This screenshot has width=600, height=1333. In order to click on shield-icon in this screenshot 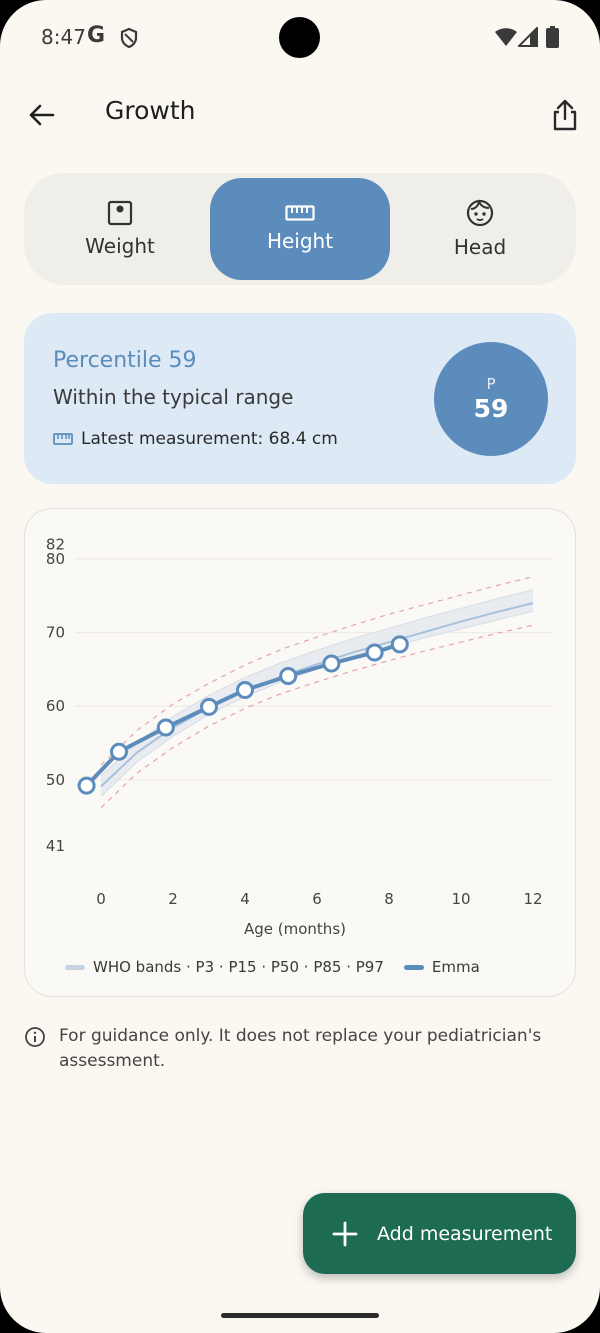, I will do `click(129, 40)`.